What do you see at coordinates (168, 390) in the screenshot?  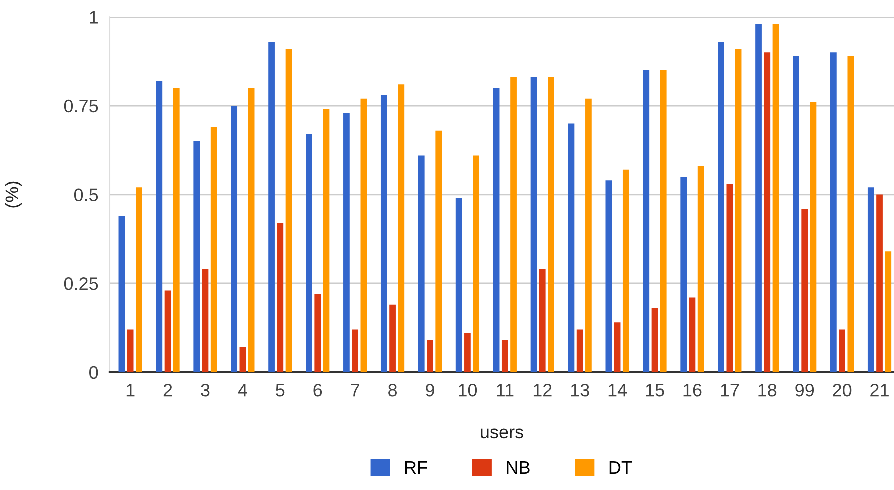 I see `x-tick-label: 2` at bounding box center [168, 390].